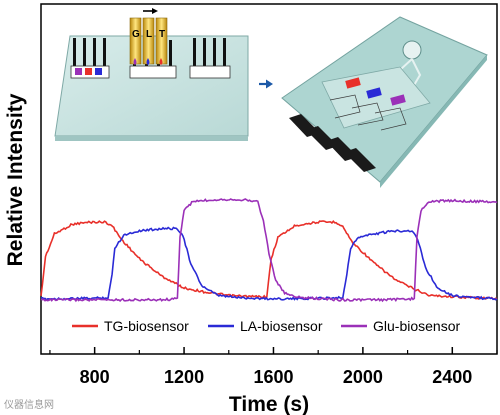 Image resolution: width=500 pixels, height=415 pixels. What do you see at coordinates (29, 405) in the screenshot?
I see `watermark: 仪器信息网` at bounding box center [29, 405].